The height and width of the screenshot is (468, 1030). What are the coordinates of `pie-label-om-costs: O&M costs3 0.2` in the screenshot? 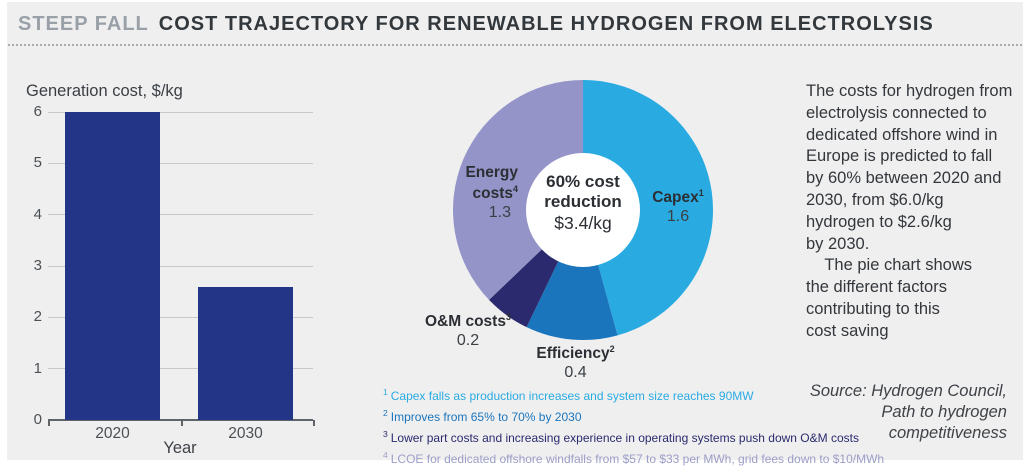 It's located at (468, 329).